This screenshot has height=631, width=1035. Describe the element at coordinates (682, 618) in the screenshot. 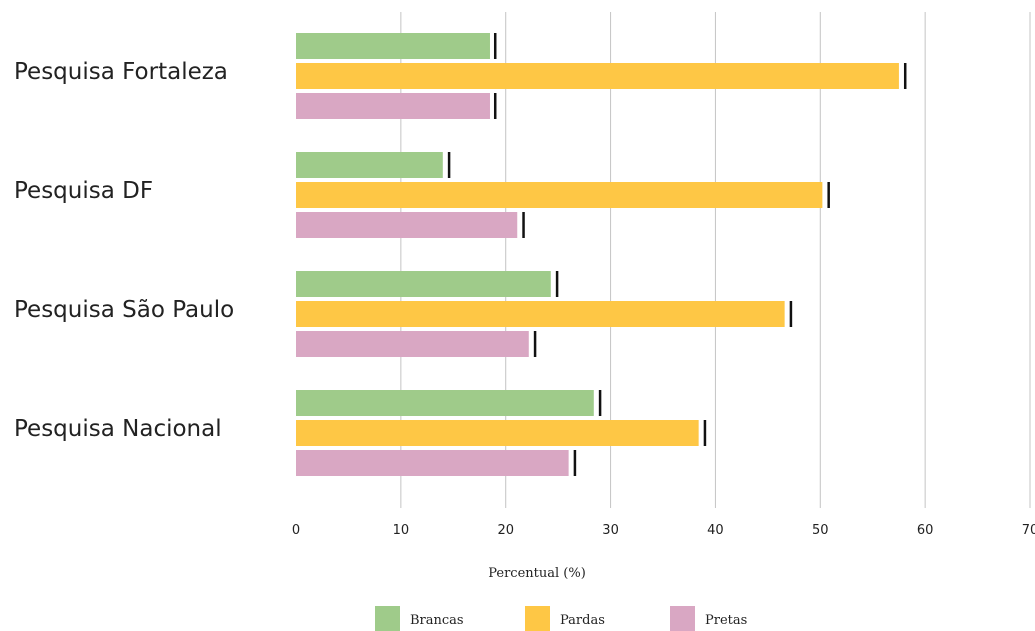

I see `legend-swatch-pretas` at that location.